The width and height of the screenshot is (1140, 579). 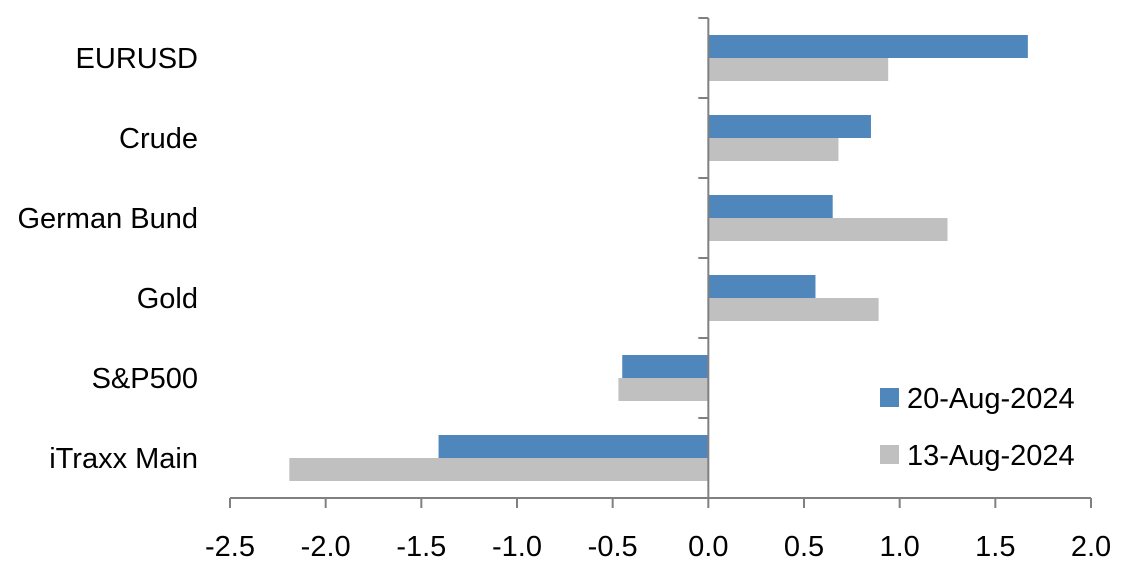 I want to click on x-tick-label: 0.5, so click(x=804, y=547).